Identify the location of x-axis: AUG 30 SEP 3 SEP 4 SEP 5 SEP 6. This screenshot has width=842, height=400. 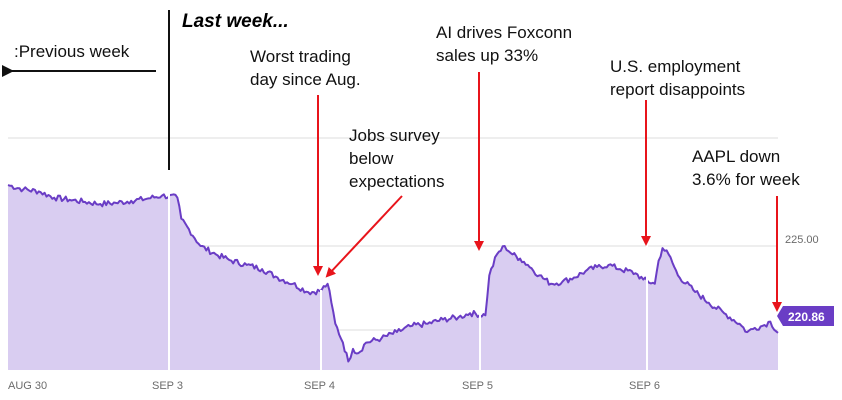
(334, 386).